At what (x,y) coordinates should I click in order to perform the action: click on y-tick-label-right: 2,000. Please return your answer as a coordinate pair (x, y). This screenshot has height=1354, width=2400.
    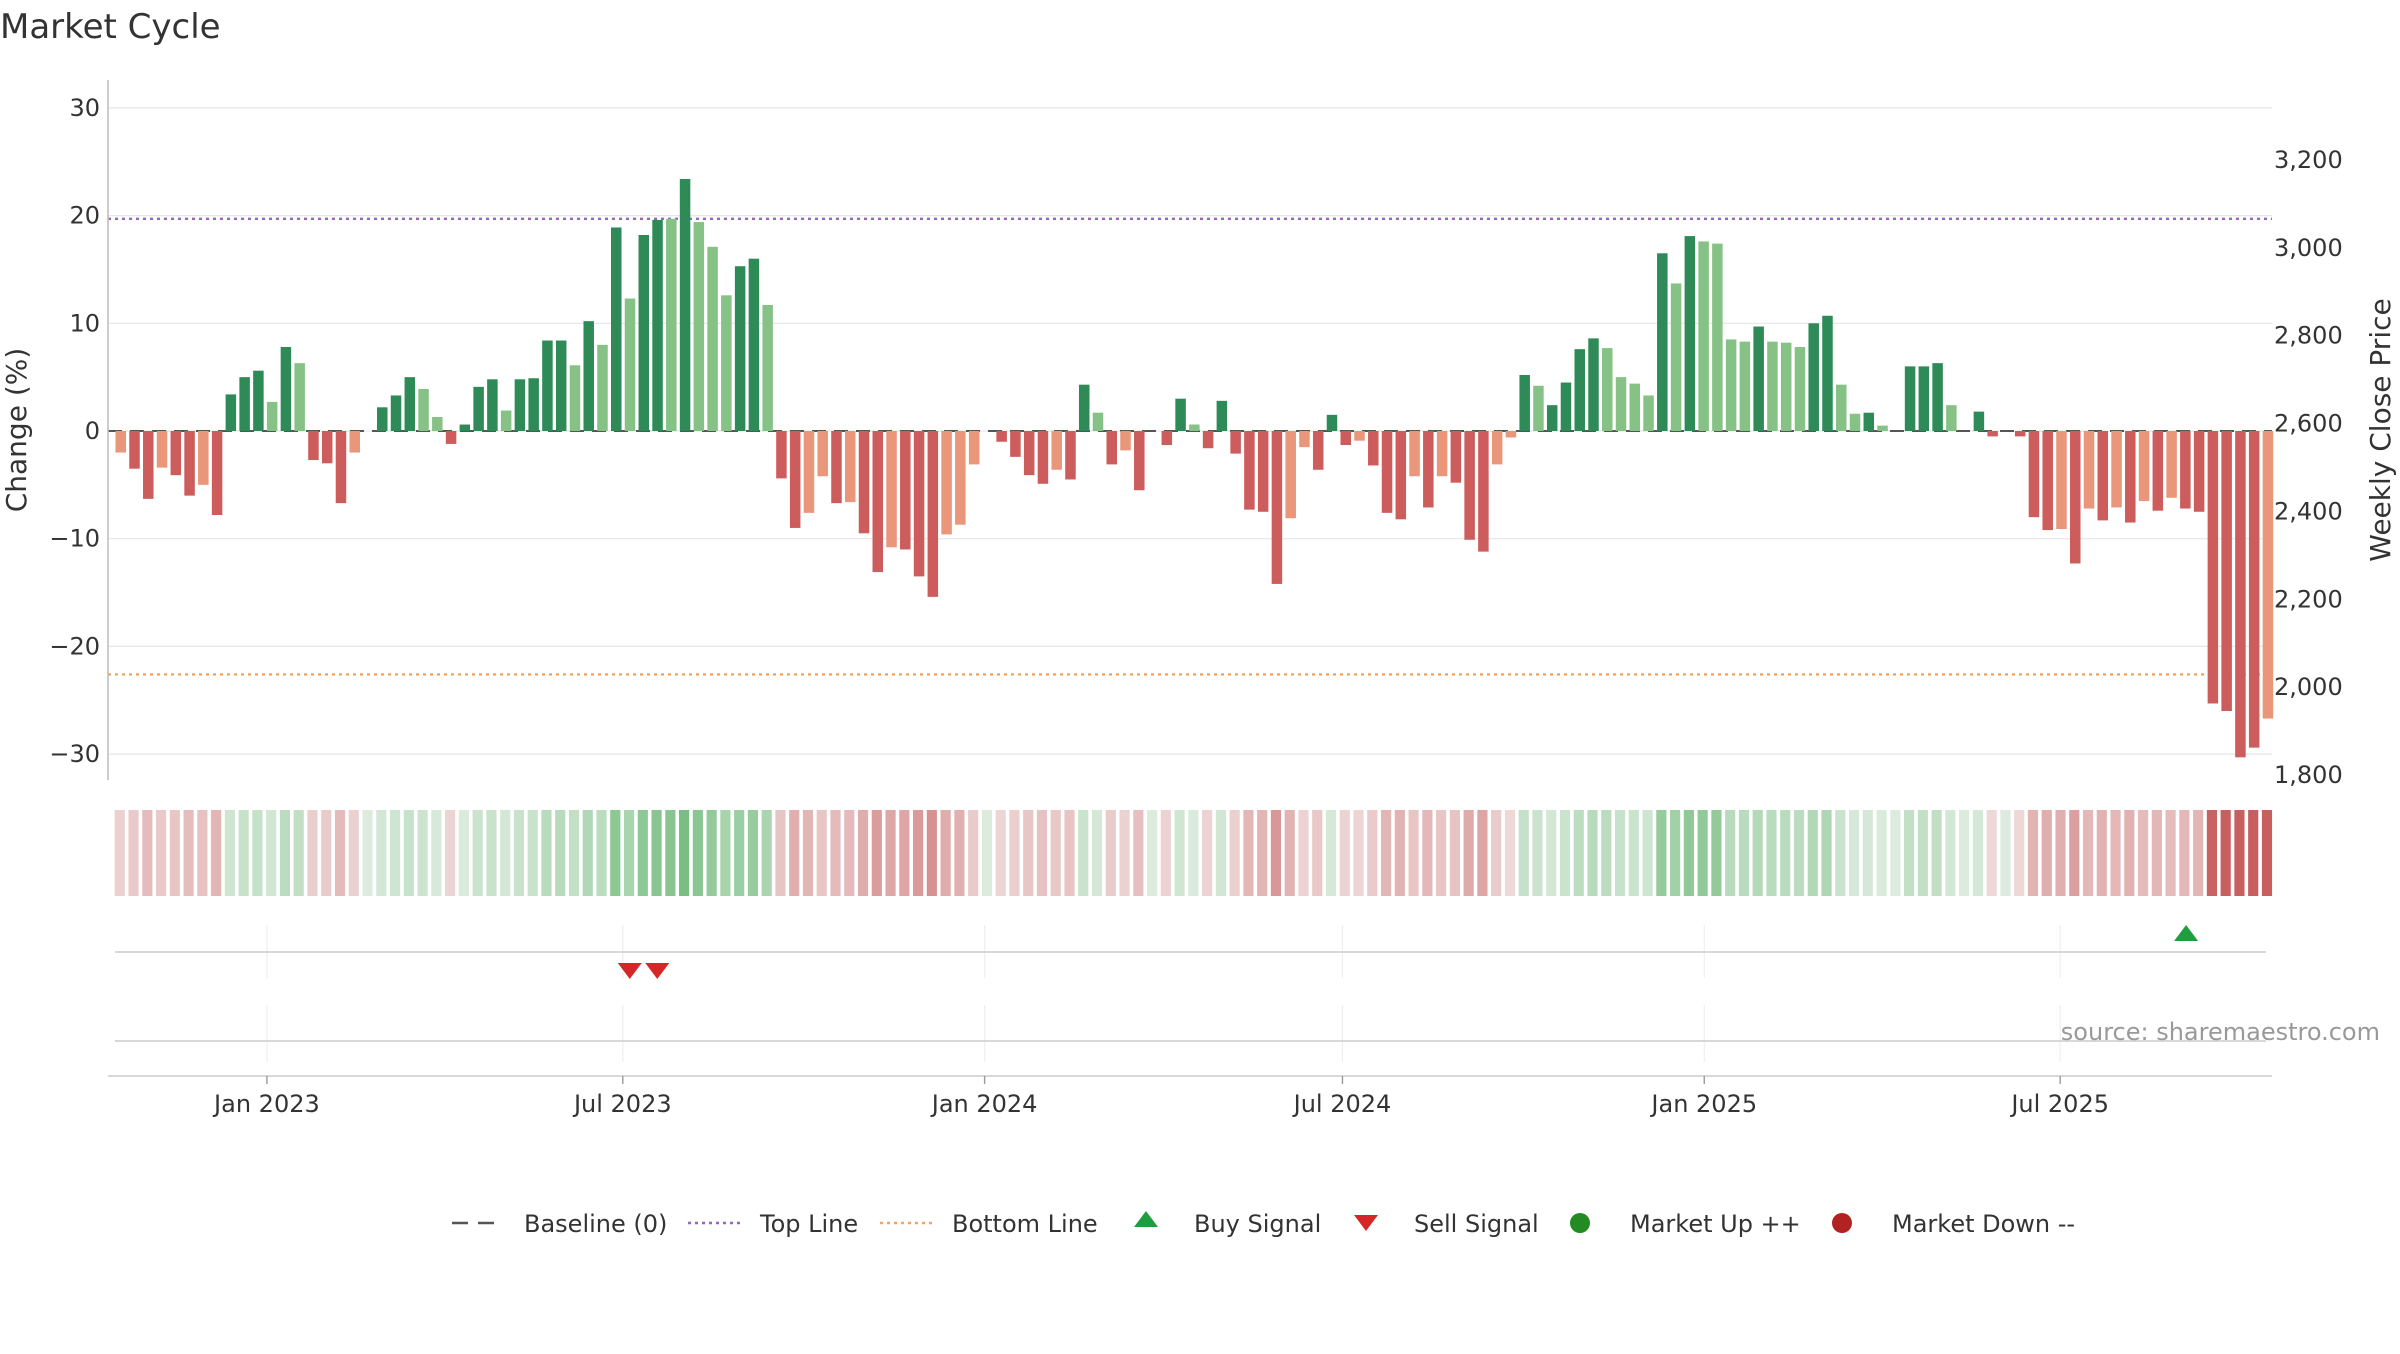
    Looking at the image, I should click on (2308, 687).